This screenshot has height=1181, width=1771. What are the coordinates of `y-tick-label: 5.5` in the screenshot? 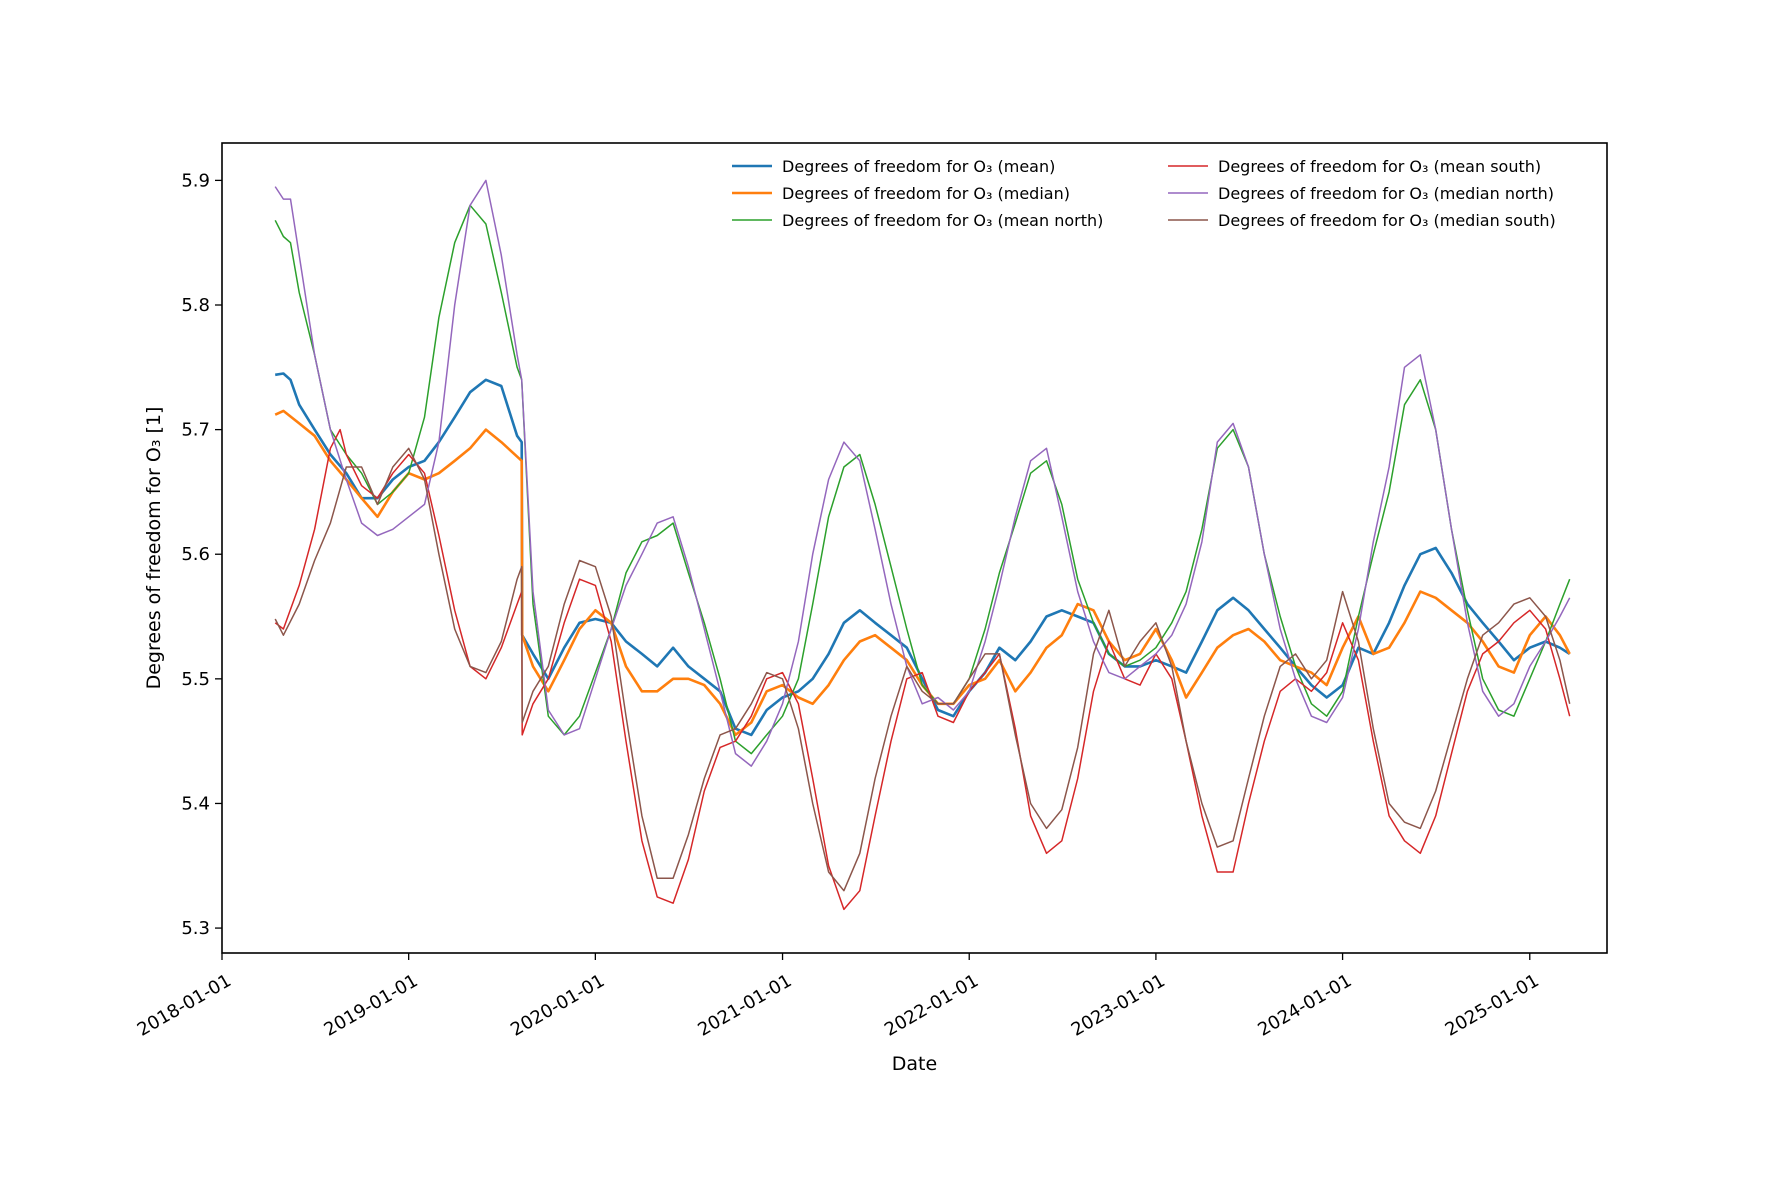 It's located at (195, 679).